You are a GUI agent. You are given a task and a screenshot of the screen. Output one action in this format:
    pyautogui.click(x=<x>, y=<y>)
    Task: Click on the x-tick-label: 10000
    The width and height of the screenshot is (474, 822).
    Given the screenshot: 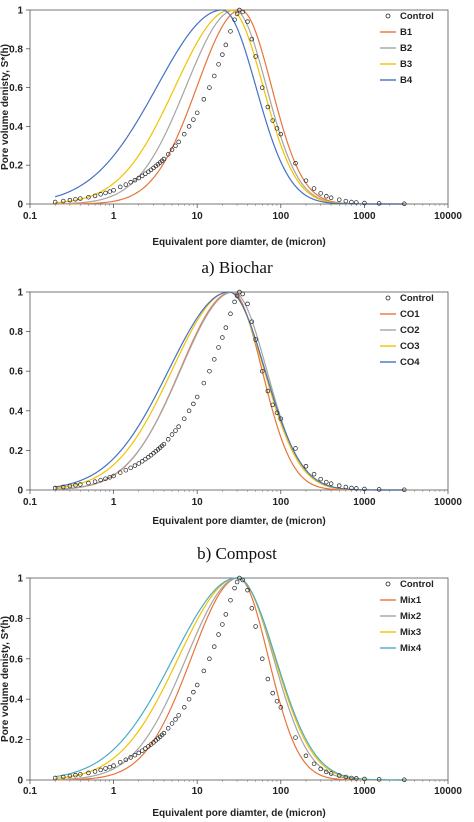 What is the action you would take?
    pyautogui.click(x=448, y=791)
    